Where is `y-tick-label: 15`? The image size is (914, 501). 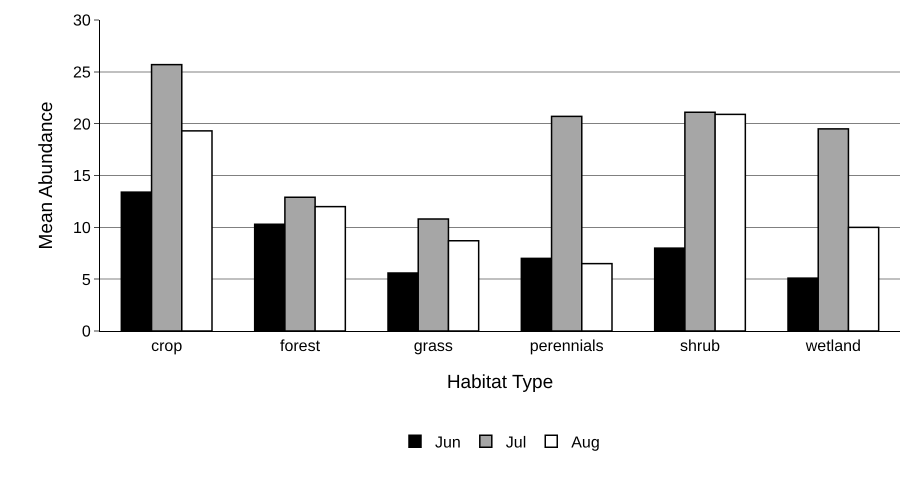 y-tick-label: 15 is located at coordinates (82, 177).